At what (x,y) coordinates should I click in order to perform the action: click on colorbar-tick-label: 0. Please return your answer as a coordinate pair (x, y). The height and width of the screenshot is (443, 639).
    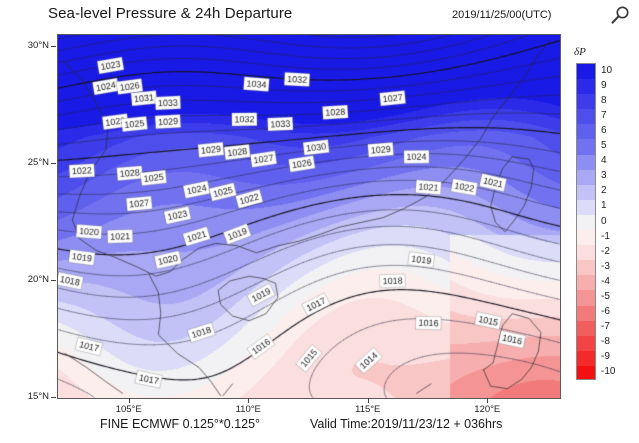
    Looking at the image, I should click on (604, 221).